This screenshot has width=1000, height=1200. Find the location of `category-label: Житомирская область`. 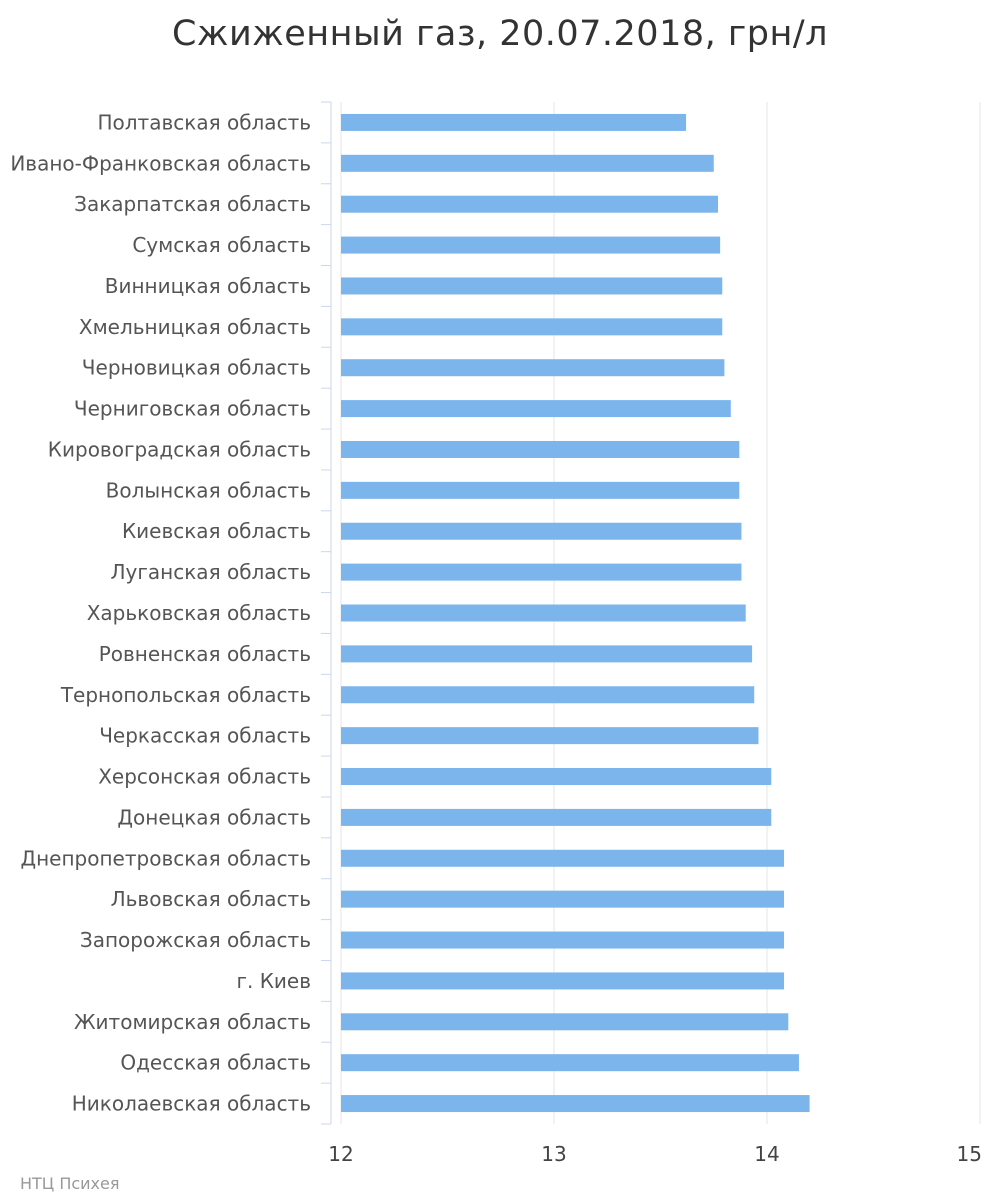

category-label: Житомирская область is located at coordinates (192, 1022).